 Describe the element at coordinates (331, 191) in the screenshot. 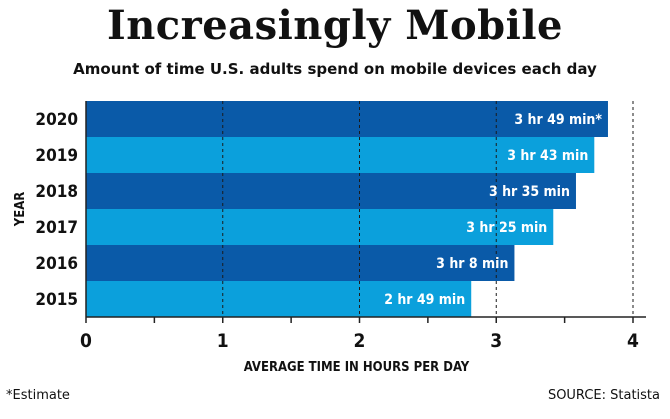

I see `bar-2018` at that location.